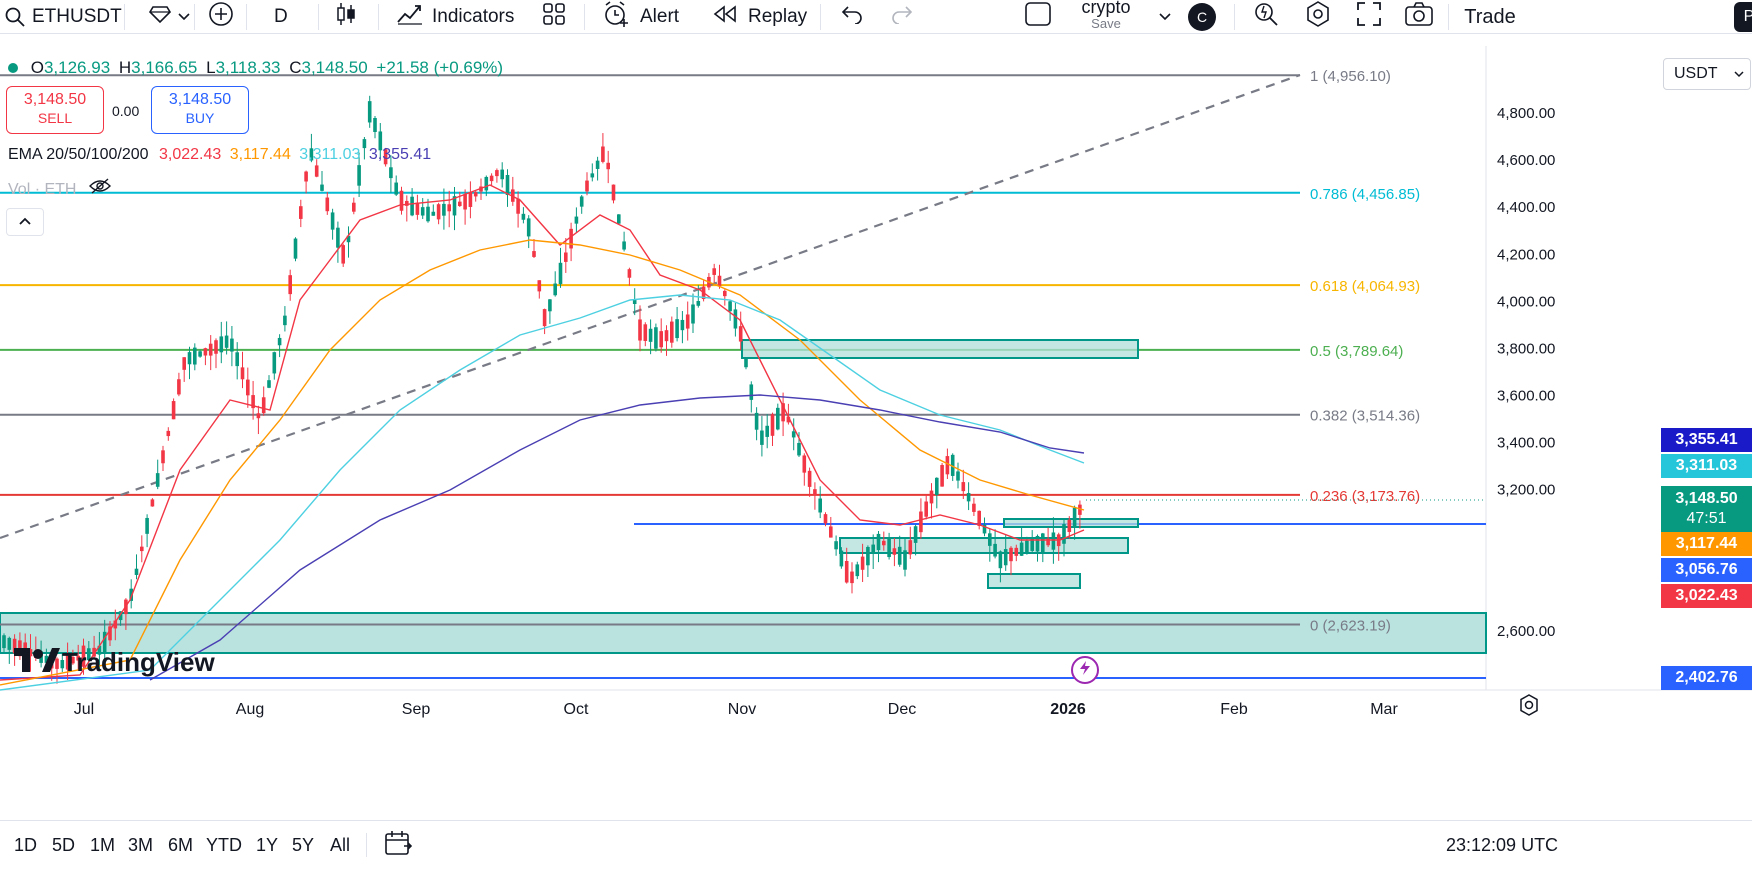 The height and width of the screenshot is (873, 1752). I want to click on date-tick-label: Sep, so click(416, 709).